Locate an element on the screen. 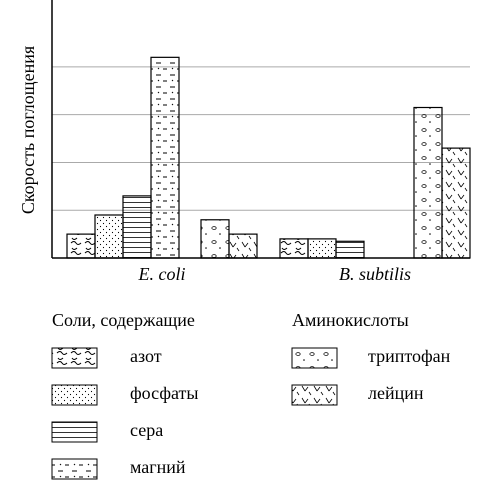 The width and height of the screenshot is (488, 490). legend-label: магний is located at coordinates (158, 467).